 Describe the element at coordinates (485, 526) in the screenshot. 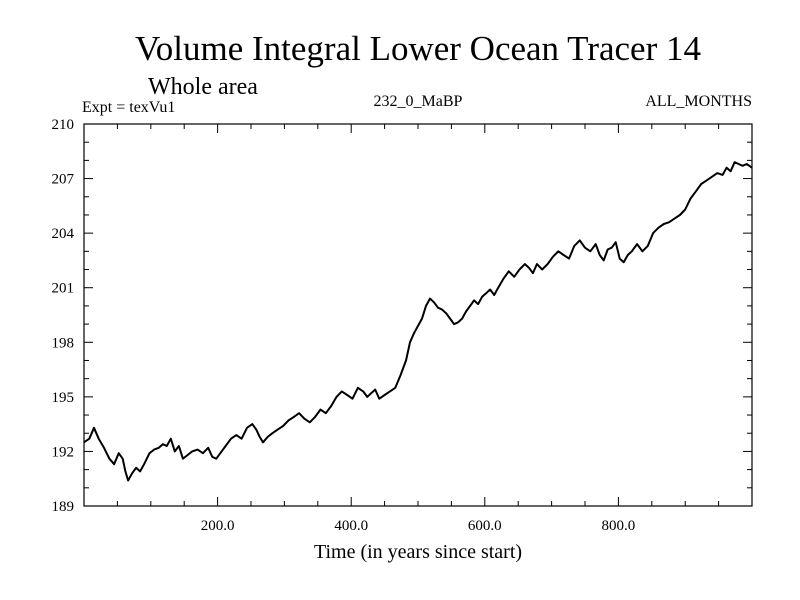

I see `x-tick-label: 600.0` at that location.